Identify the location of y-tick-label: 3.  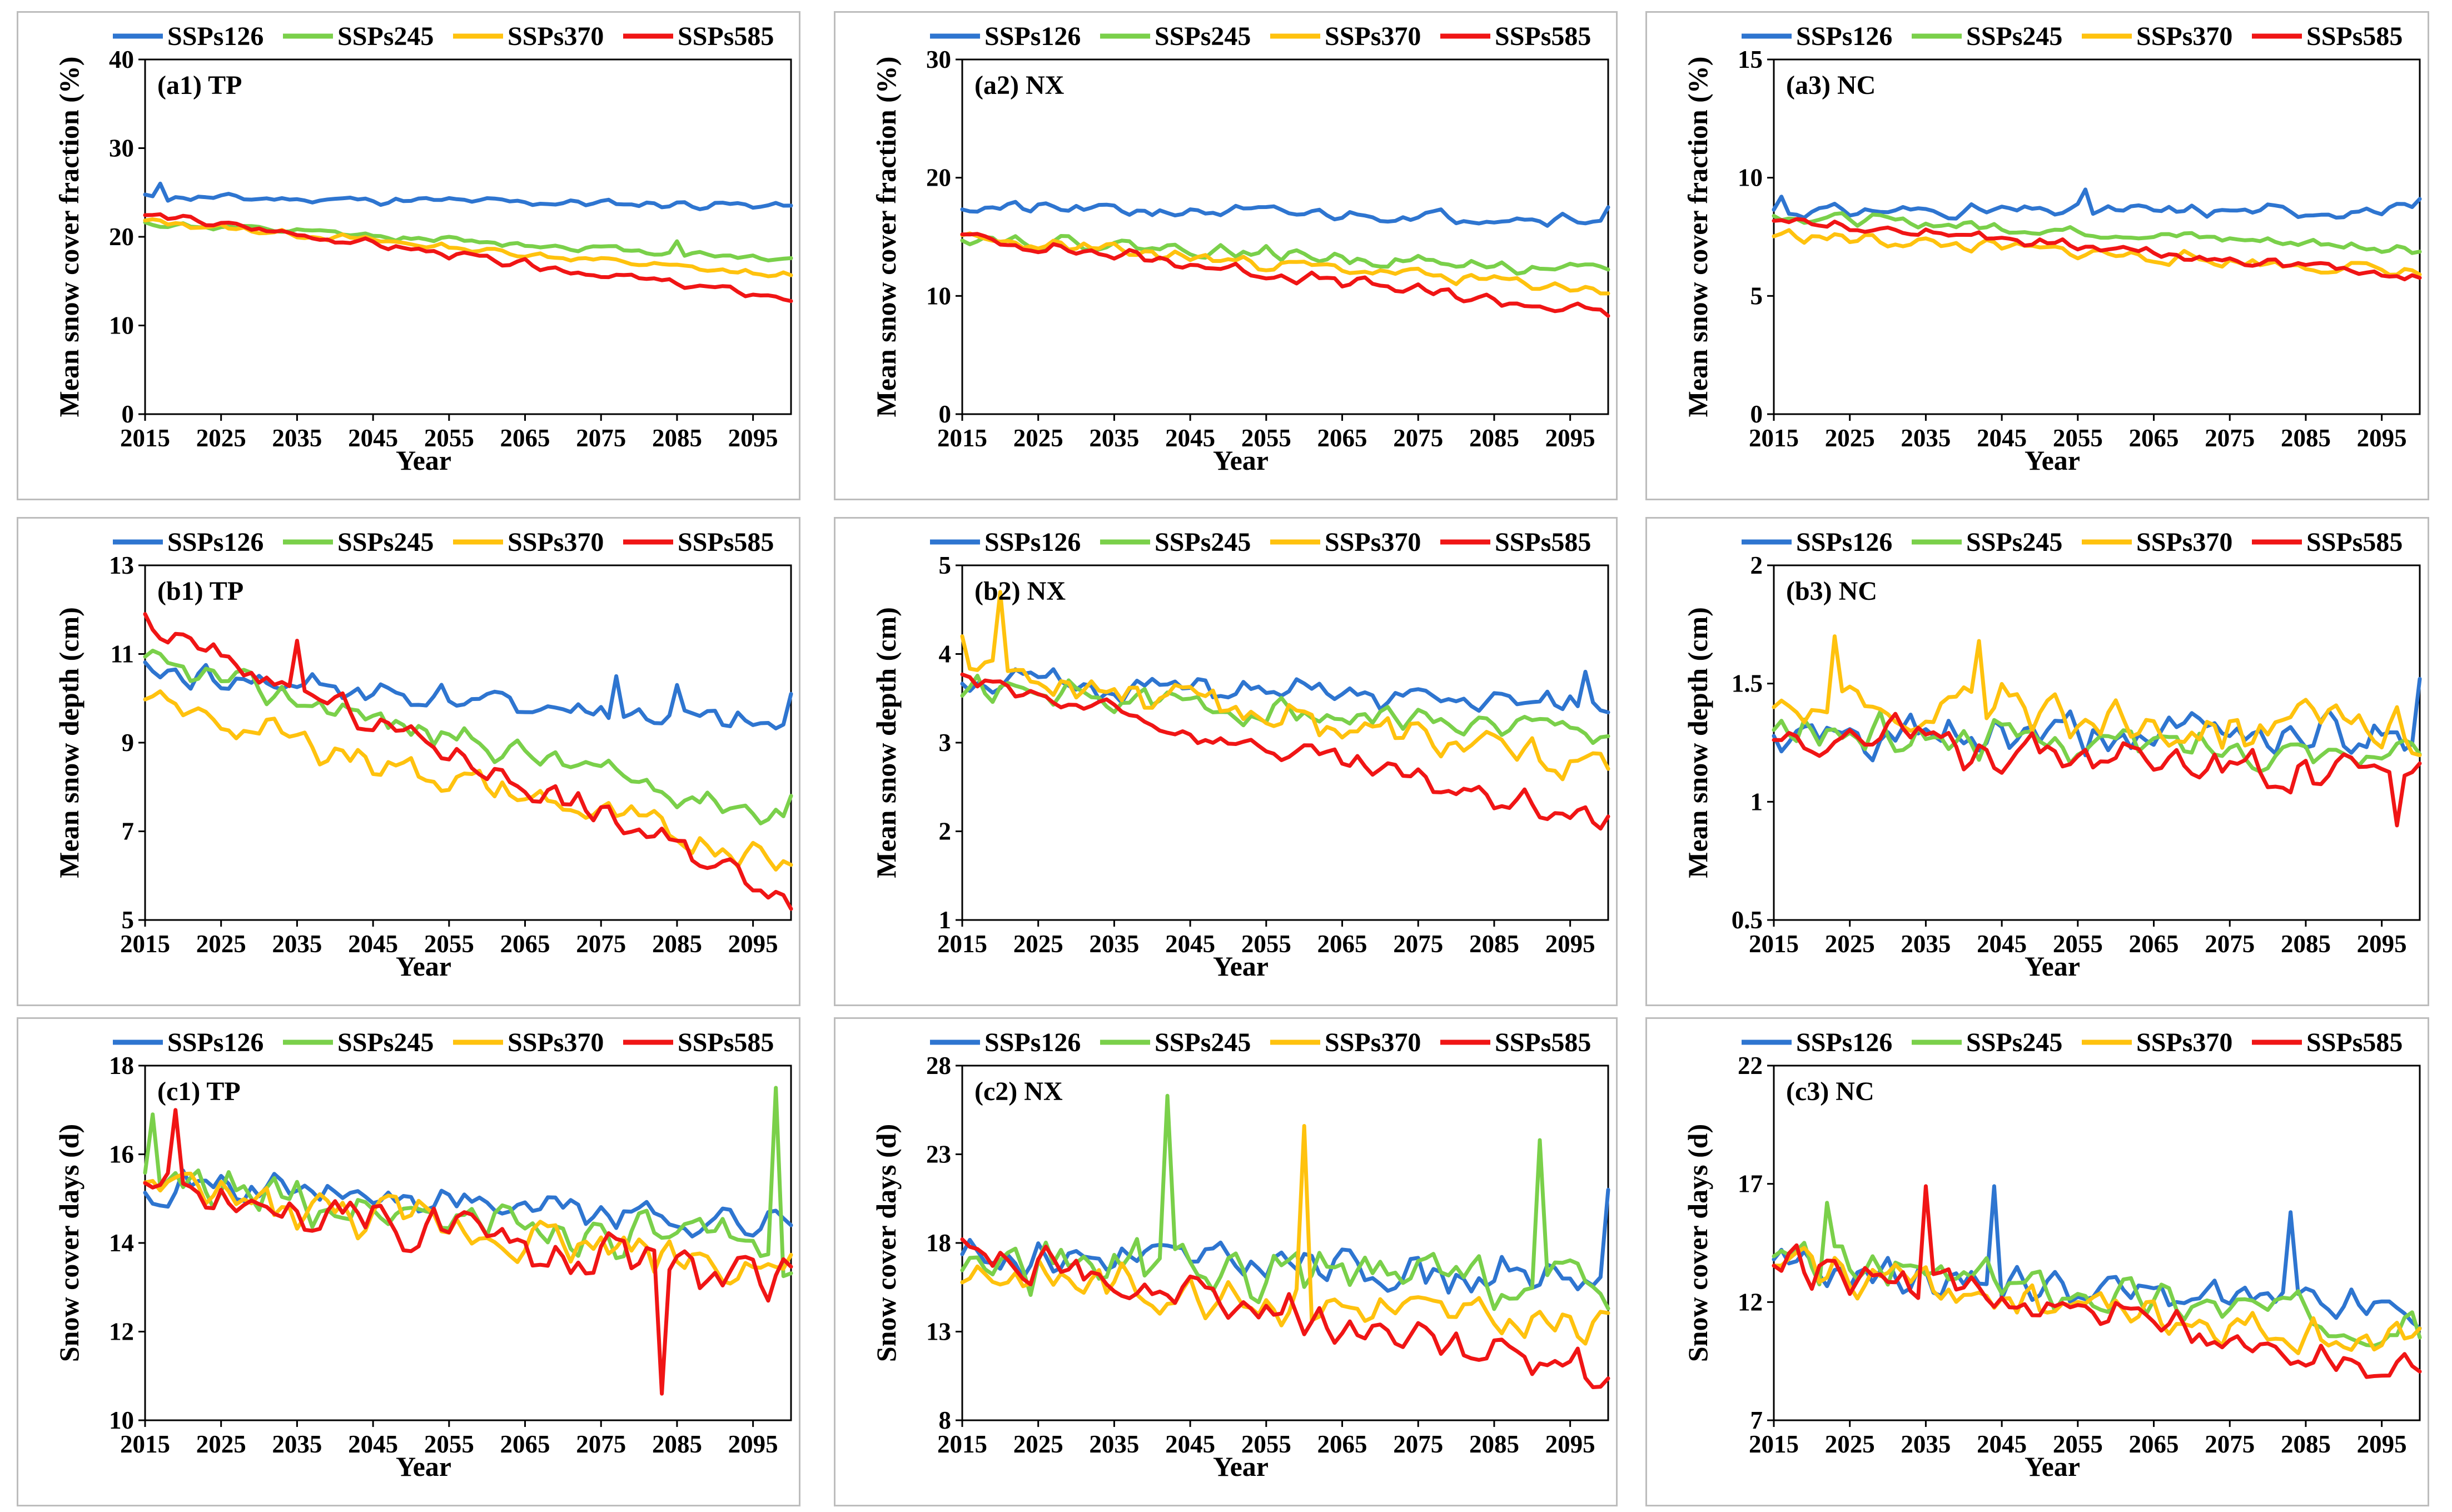
(945, 743).